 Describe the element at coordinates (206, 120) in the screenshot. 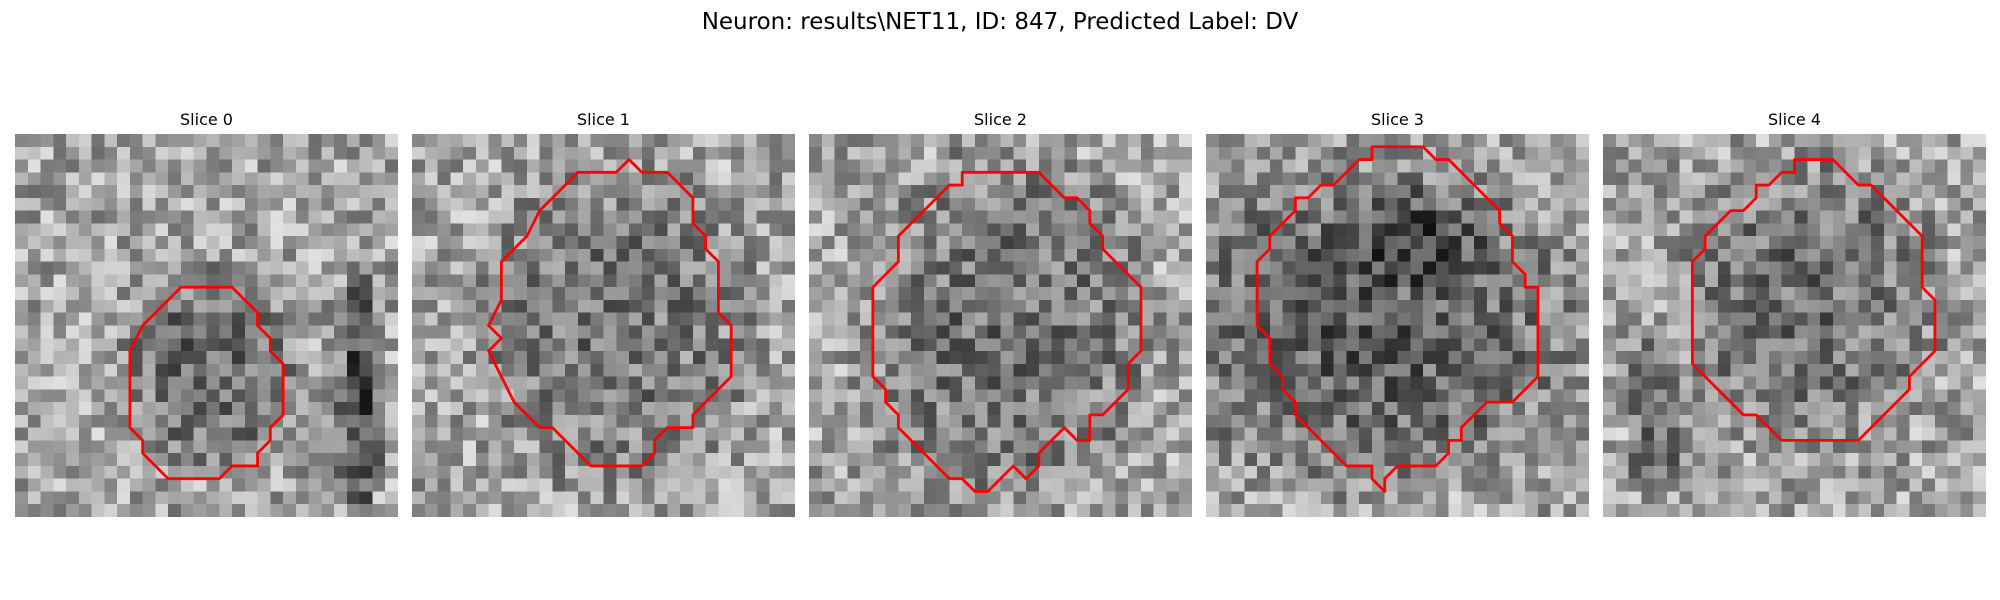

I see `slice-title: Slice 0` at that location.